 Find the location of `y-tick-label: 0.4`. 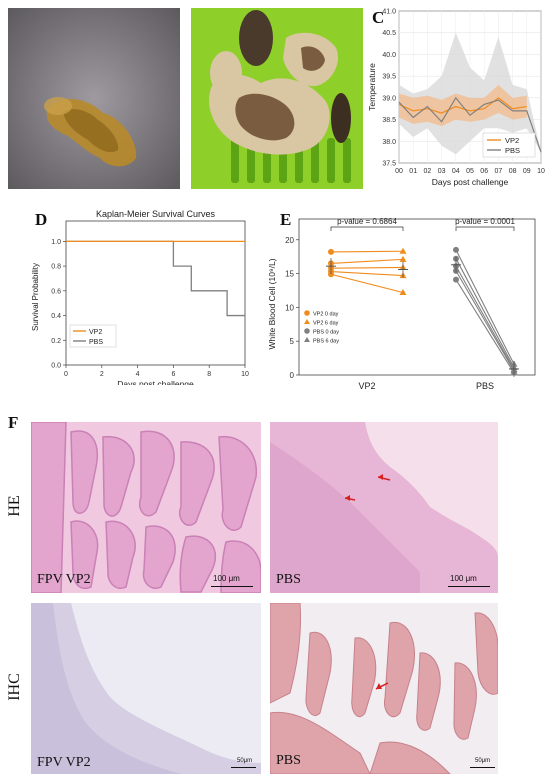

y-tick-label: 0.4 is located at coordinates (56, 316).